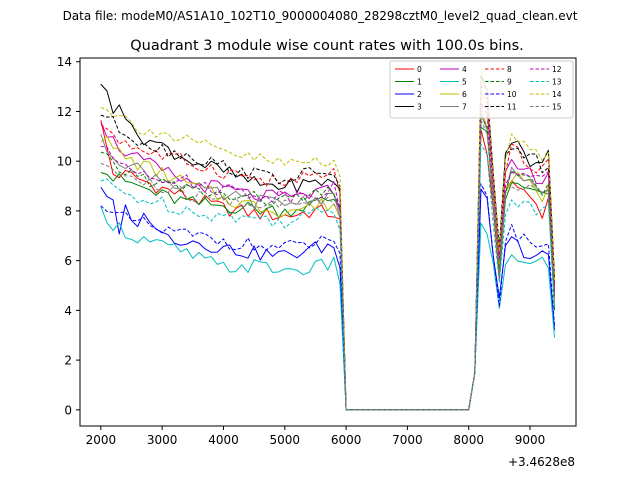  I want to click on legend-label-9: 9, so click(509, 82).